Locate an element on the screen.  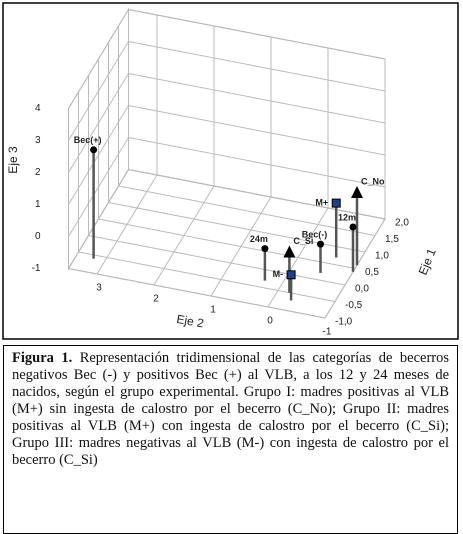
z-axis-title: Eje 3 is located at coordinates (13, 160).